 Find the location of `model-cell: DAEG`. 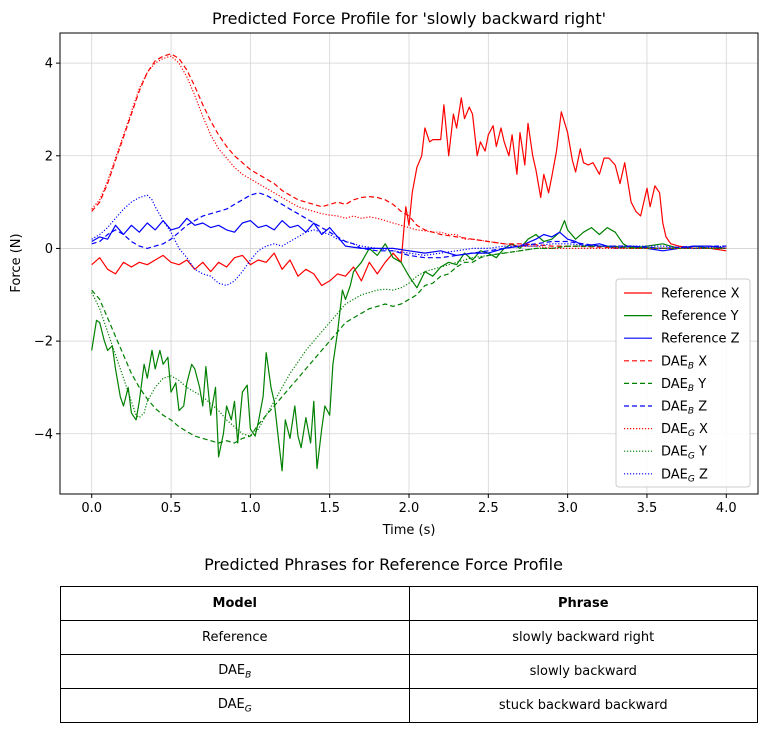

model-cell: DAEG is located at coordinates (235, 705).